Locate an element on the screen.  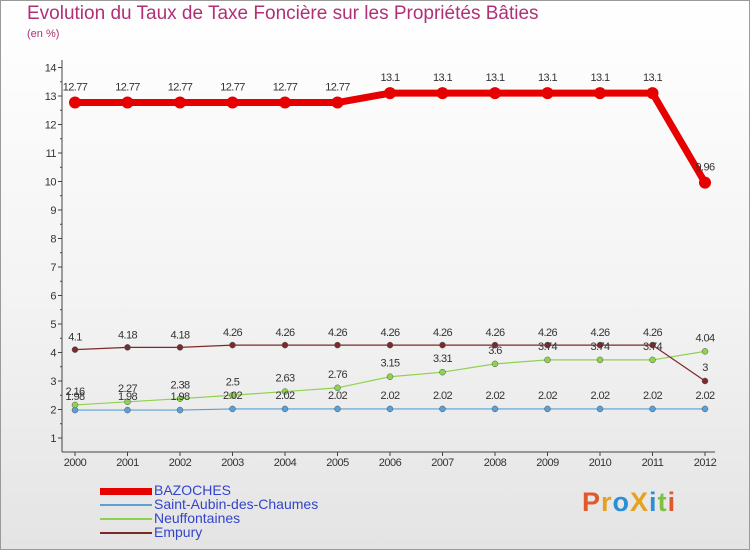
data-label: 3.31 is located at coordinates (442, 359).